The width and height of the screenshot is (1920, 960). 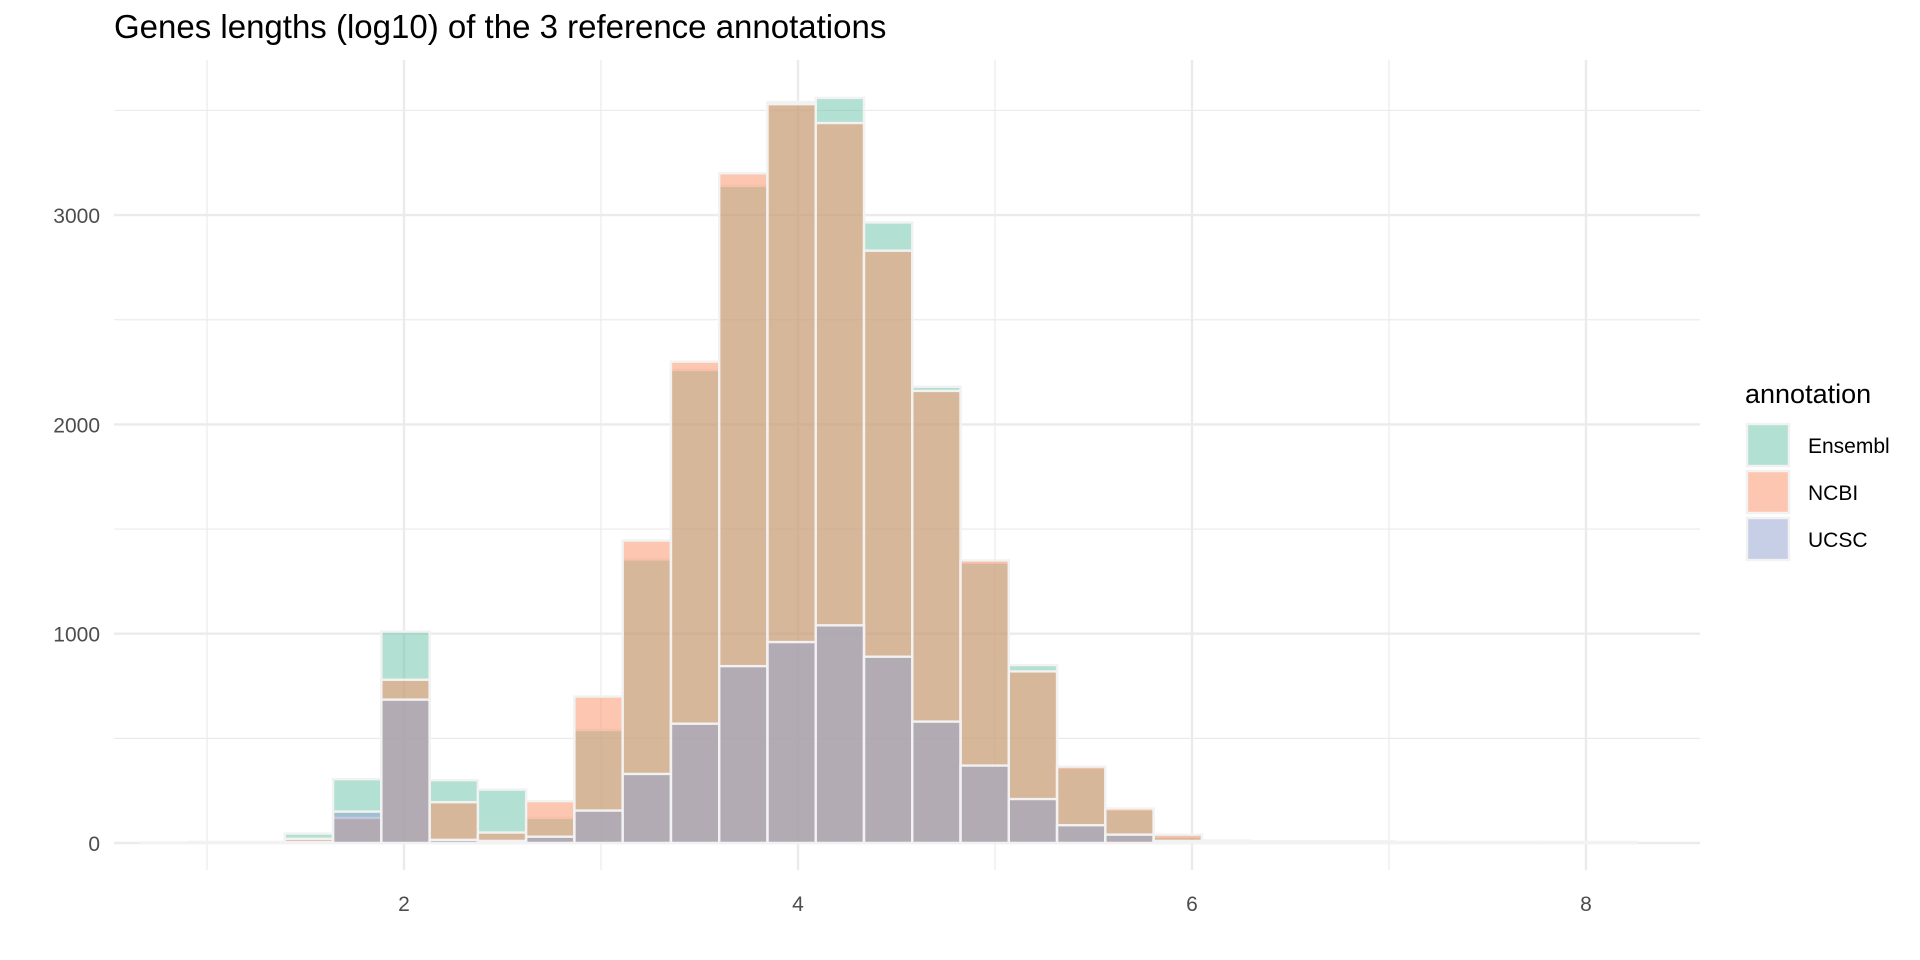 I want to click on y-tick-label: 1000, so click(x=76, y=635).